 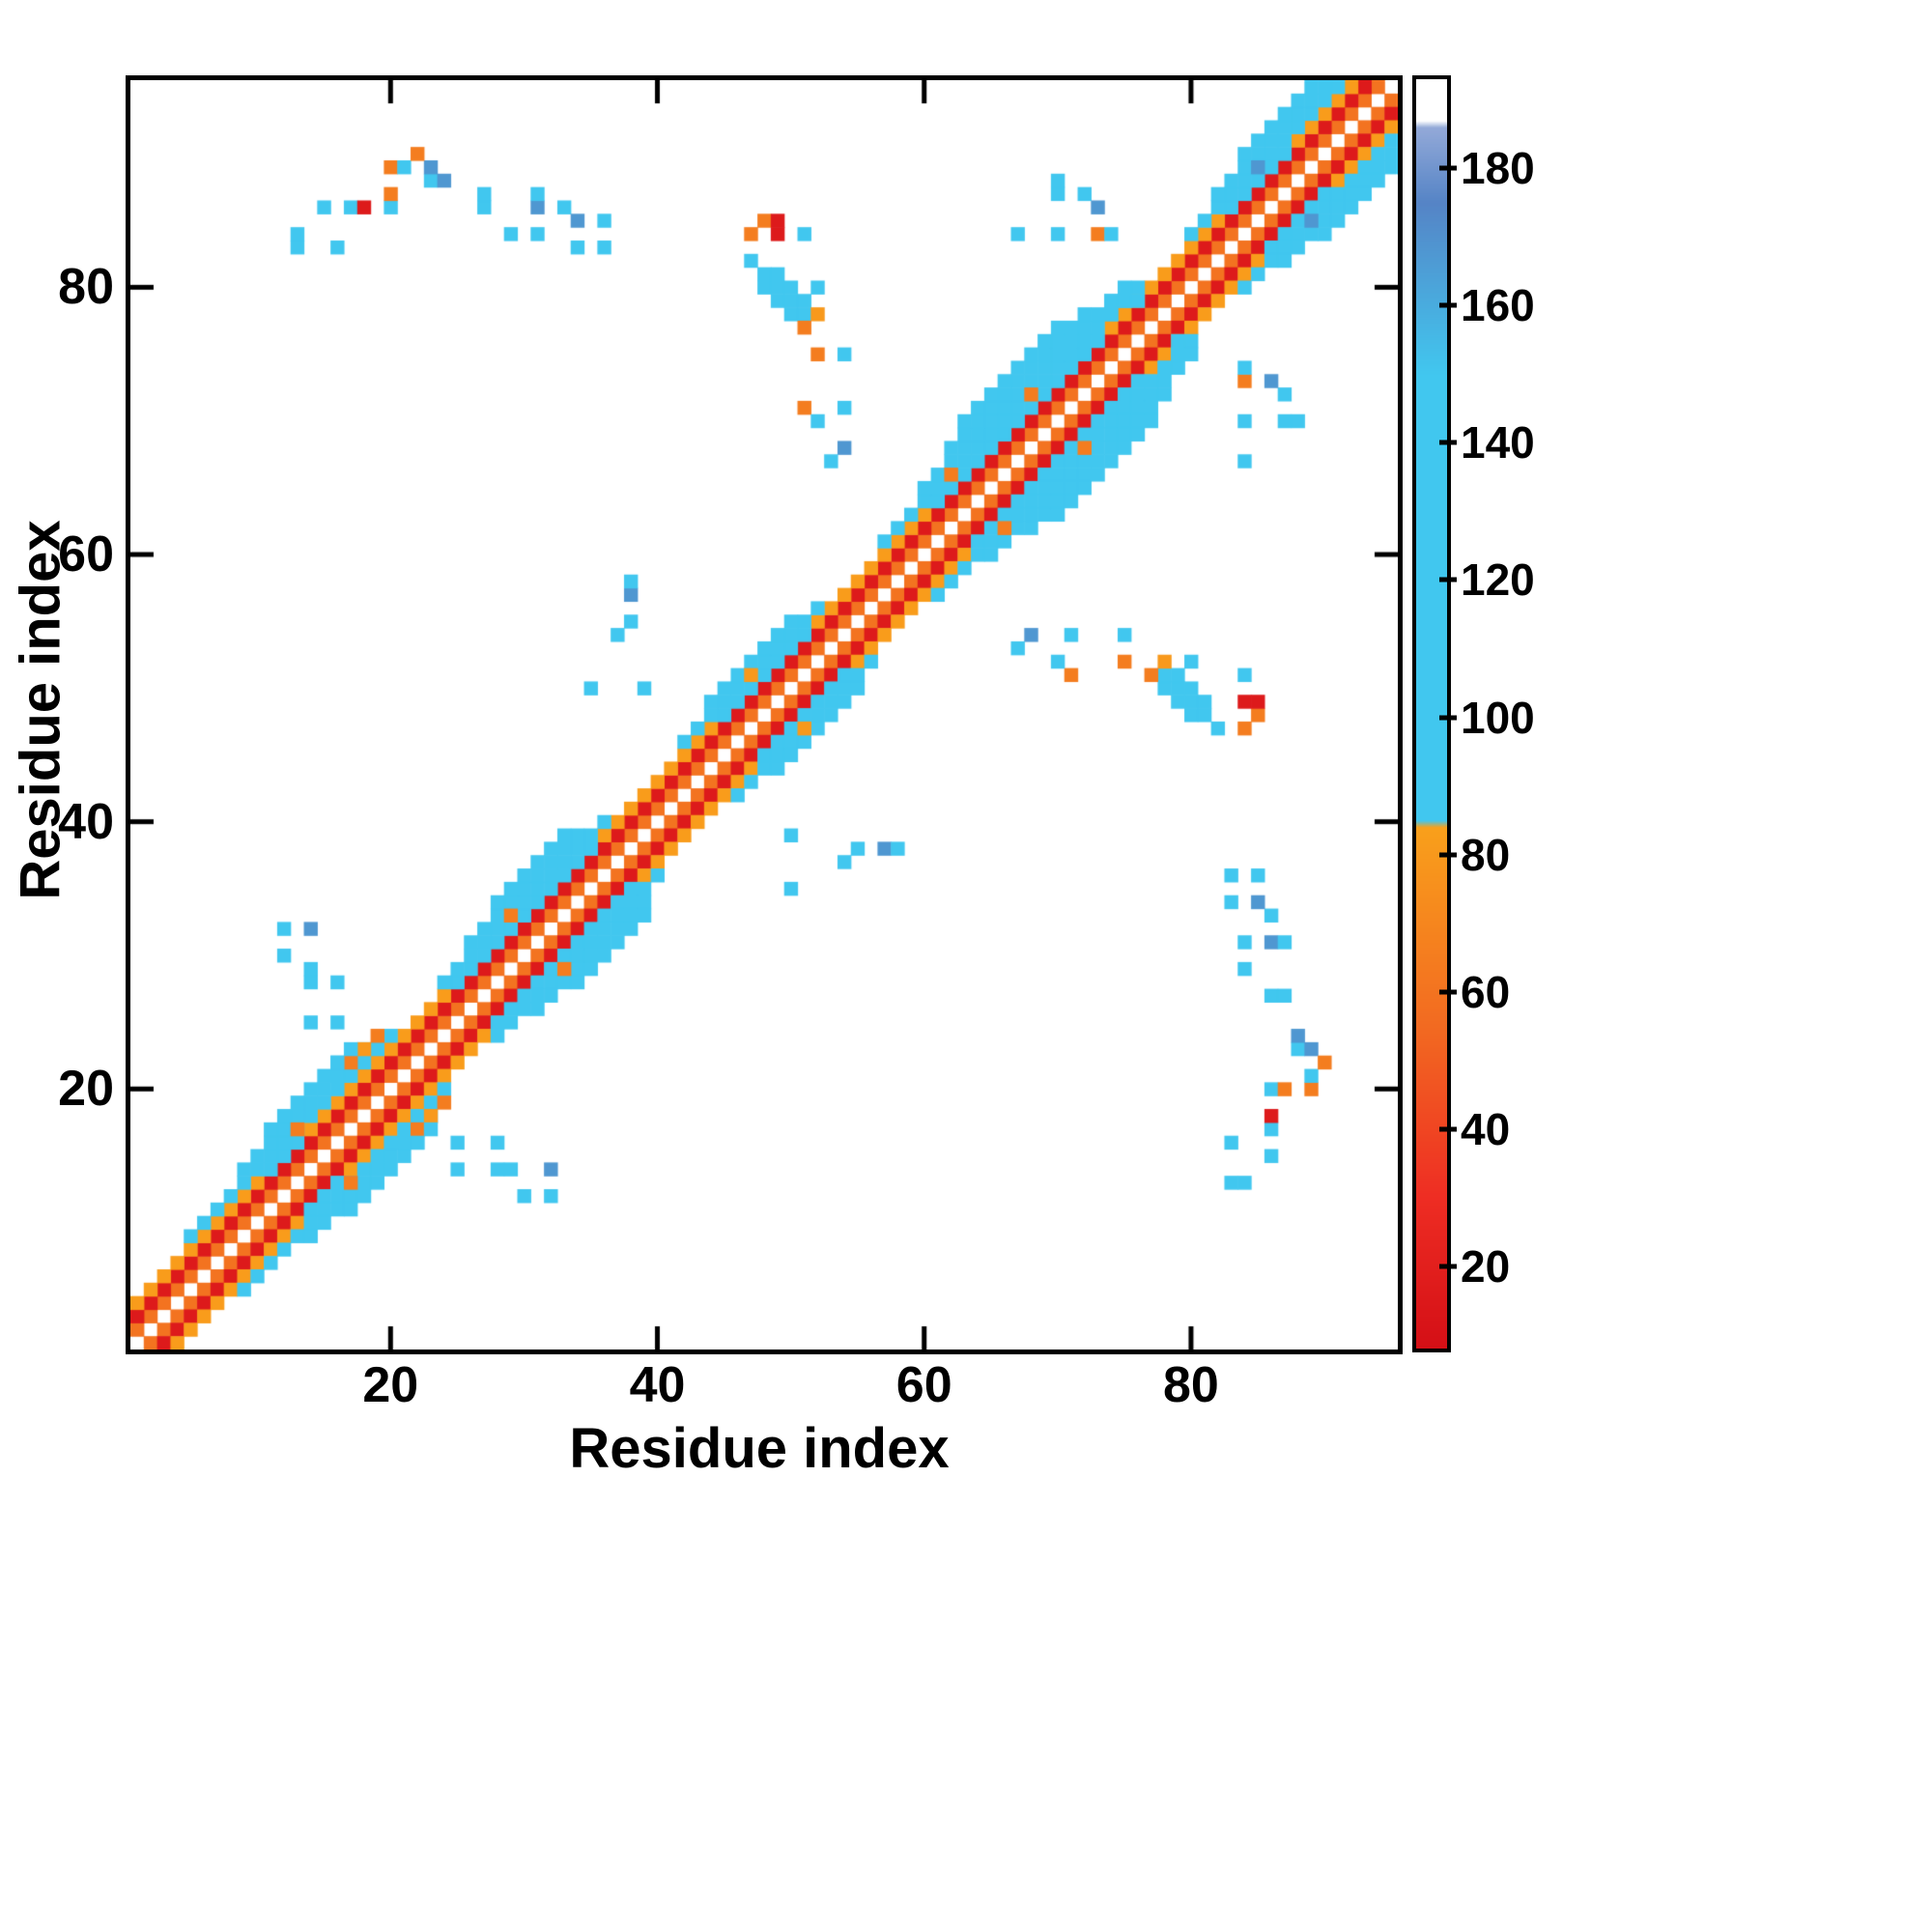 I want to click on colorbar-tick-label: 40, so click(x=1486, y=1128).